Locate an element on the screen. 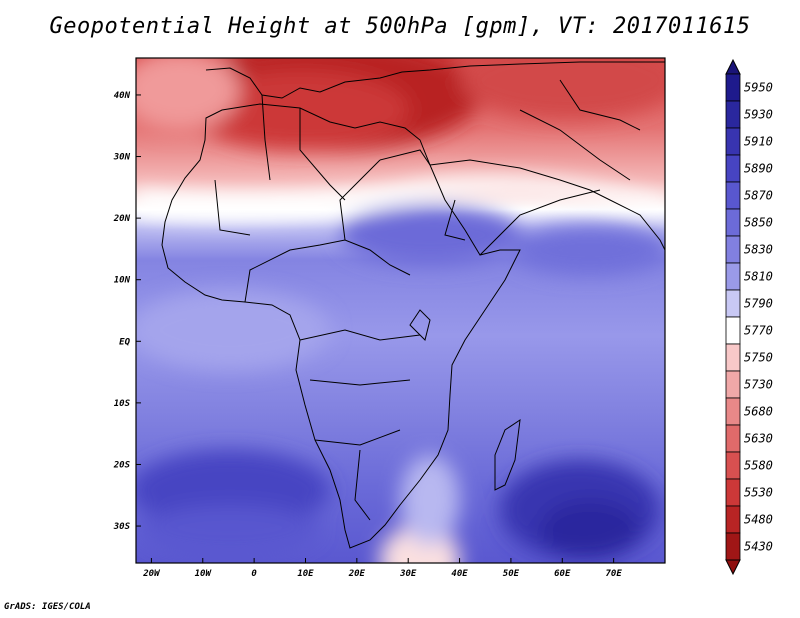  colorbar-label: 5890 is located at coordinates (758, 169).